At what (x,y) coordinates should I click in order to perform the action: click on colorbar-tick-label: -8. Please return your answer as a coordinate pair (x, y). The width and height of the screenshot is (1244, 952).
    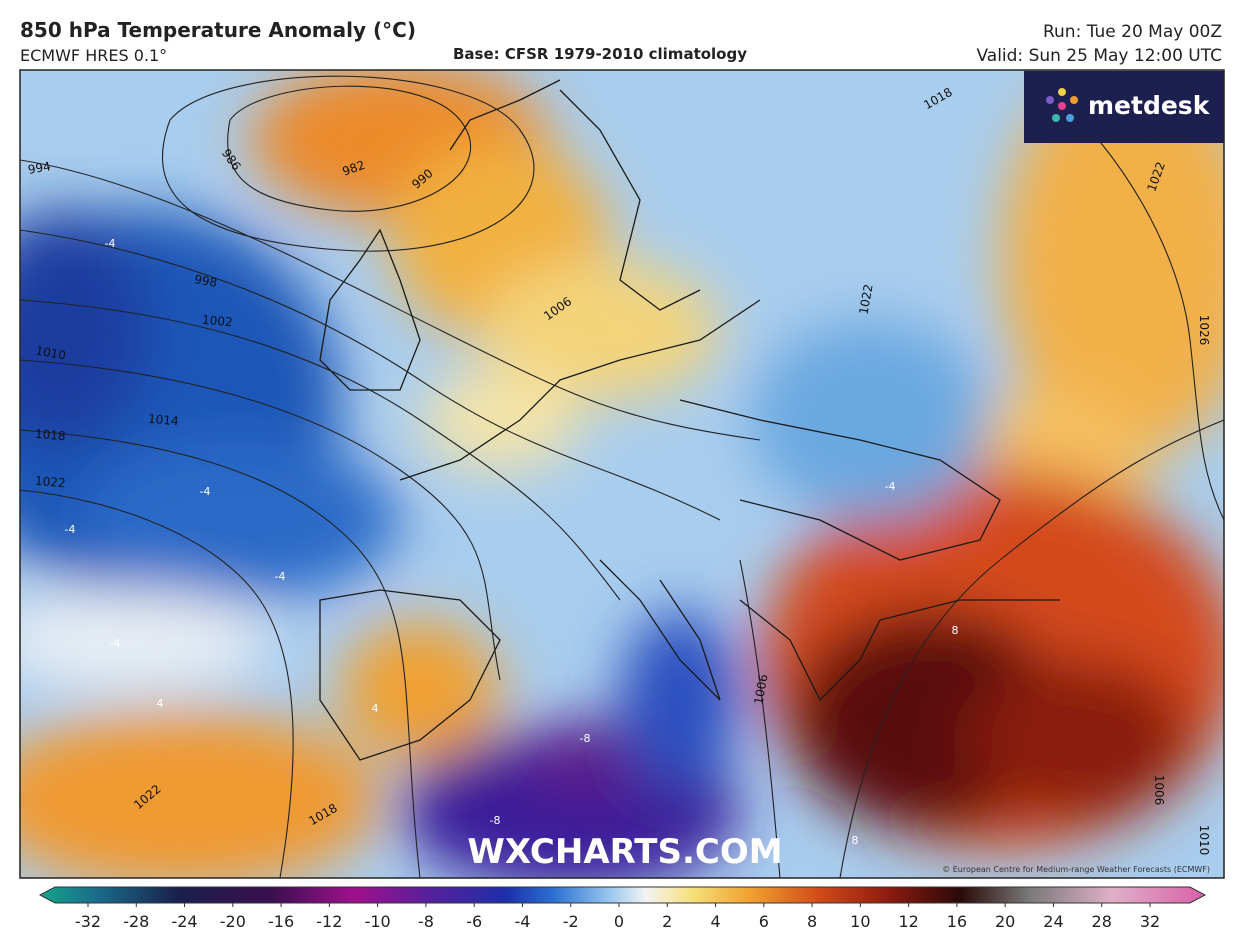
    Looking at the image, I should click on (426, 921).